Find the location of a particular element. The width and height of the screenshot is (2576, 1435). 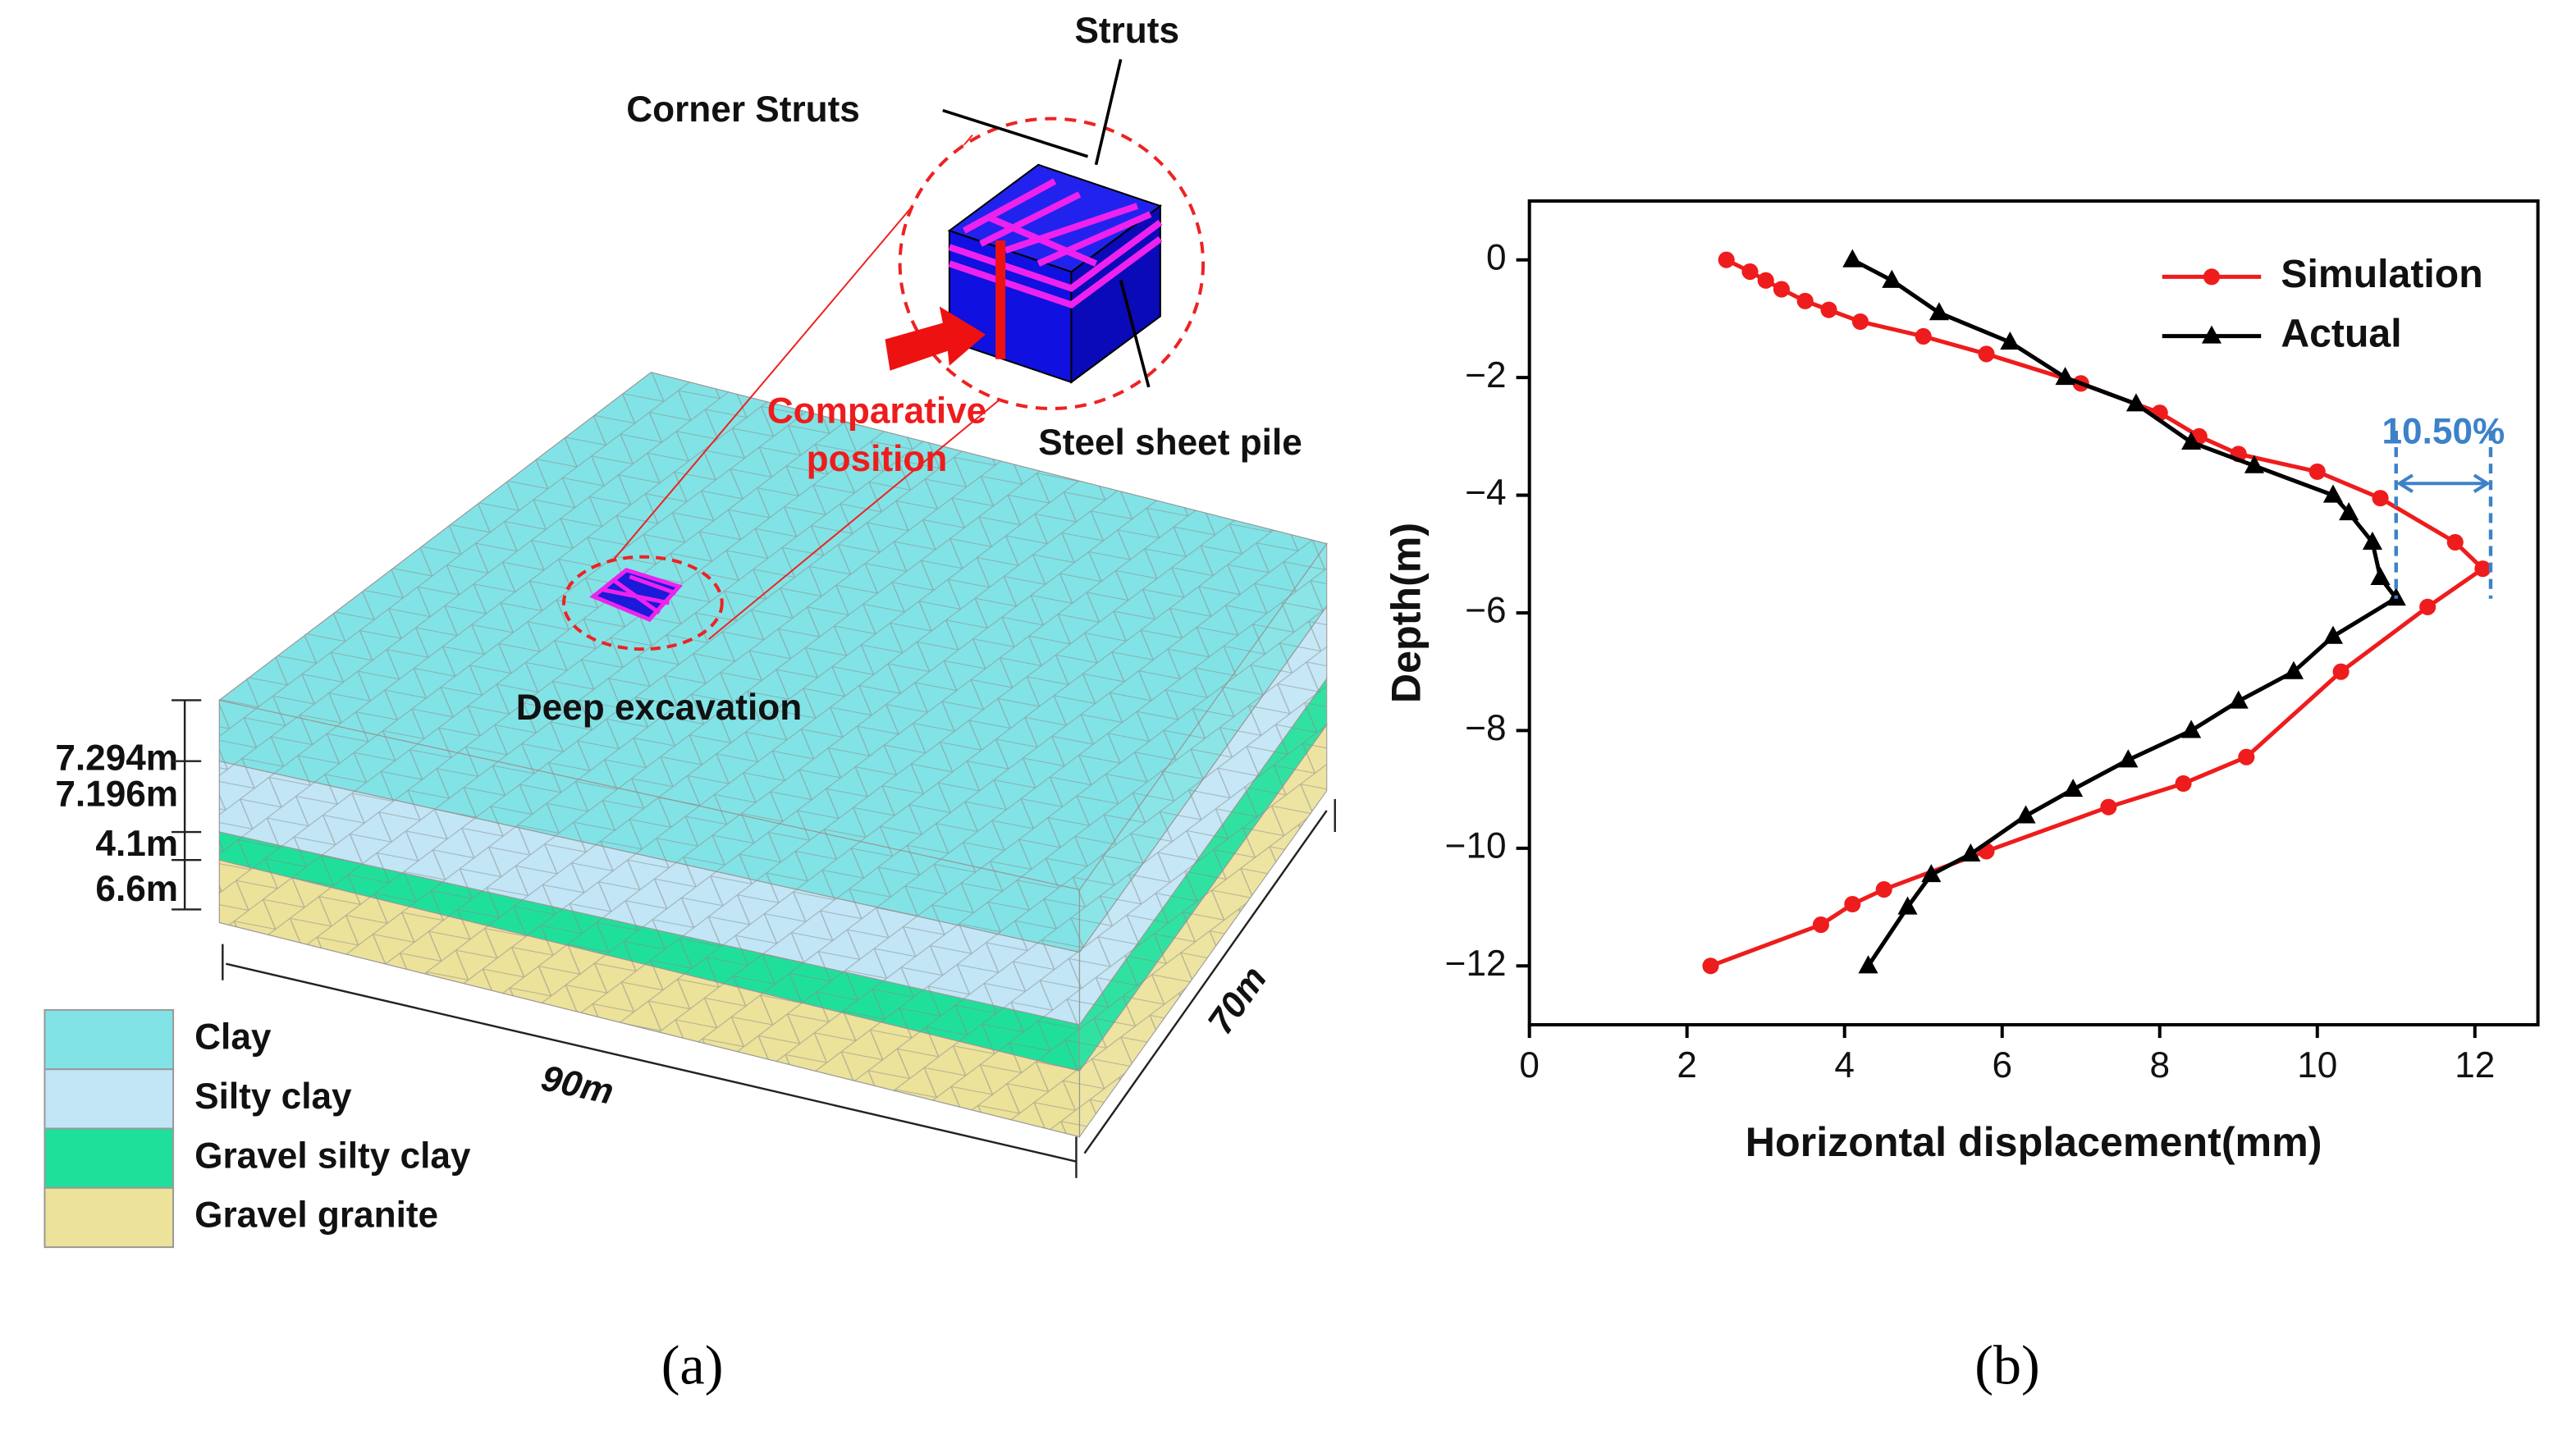

y-tick-label: −4 is located at coordinates (1485, 493).